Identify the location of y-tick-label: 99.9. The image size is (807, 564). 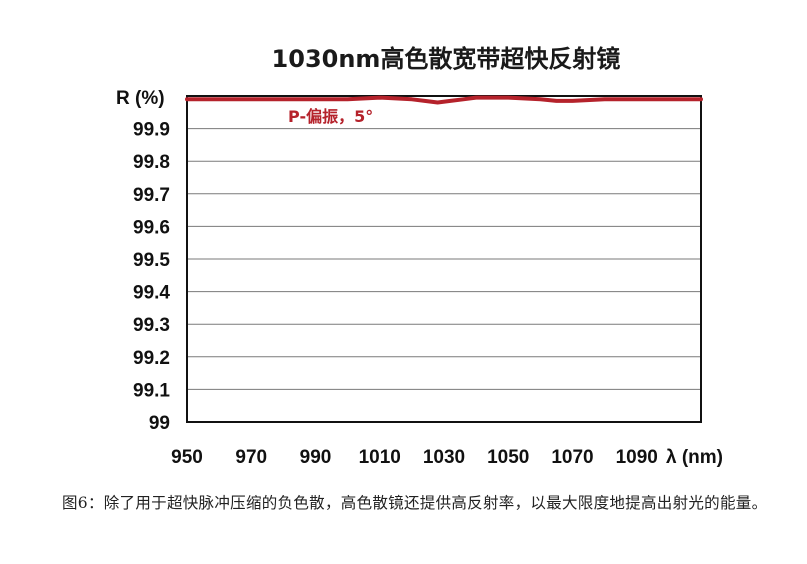
(151, 130).